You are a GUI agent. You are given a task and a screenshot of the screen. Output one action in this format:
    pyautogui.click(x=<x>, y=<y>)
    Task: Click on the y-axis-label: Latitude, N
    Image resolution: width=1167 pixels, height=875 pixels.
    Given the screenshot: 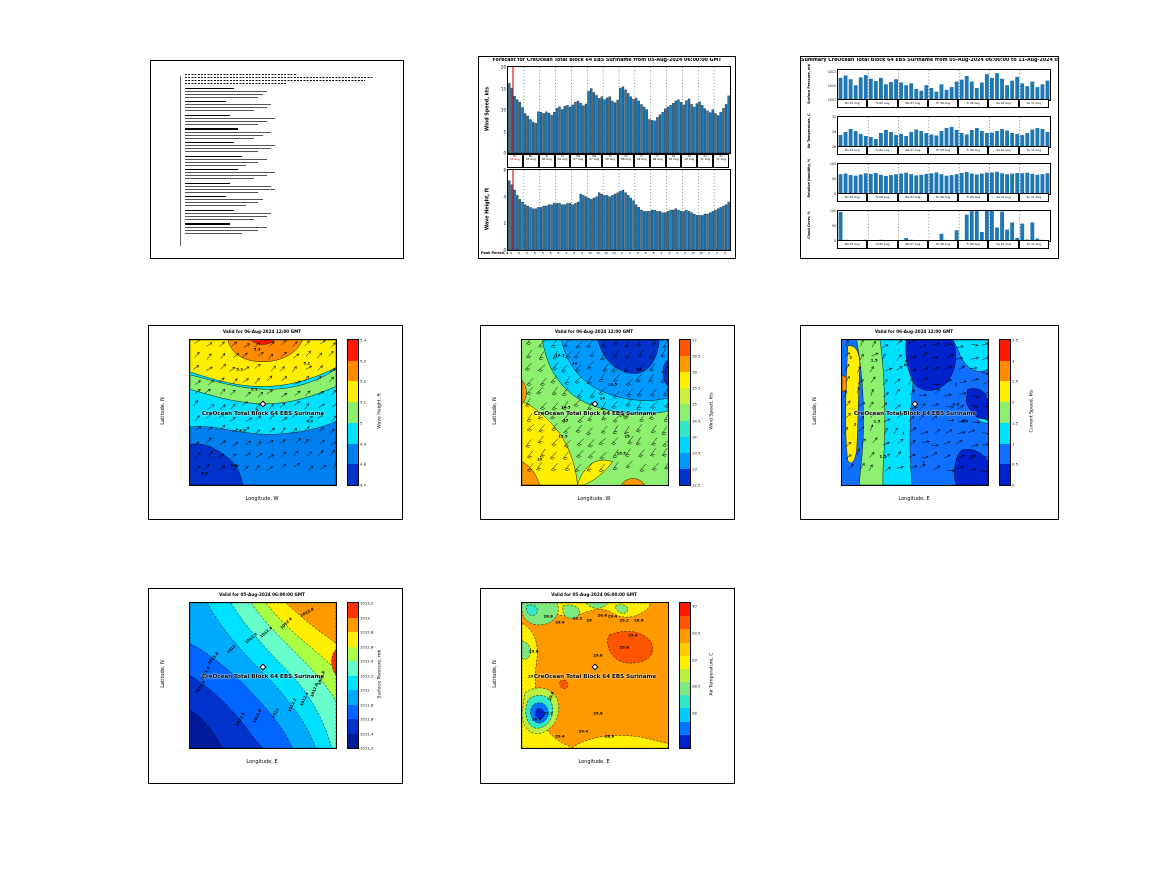 What is the action you would take?
    pyautogui.click(x=163, y=411)
    